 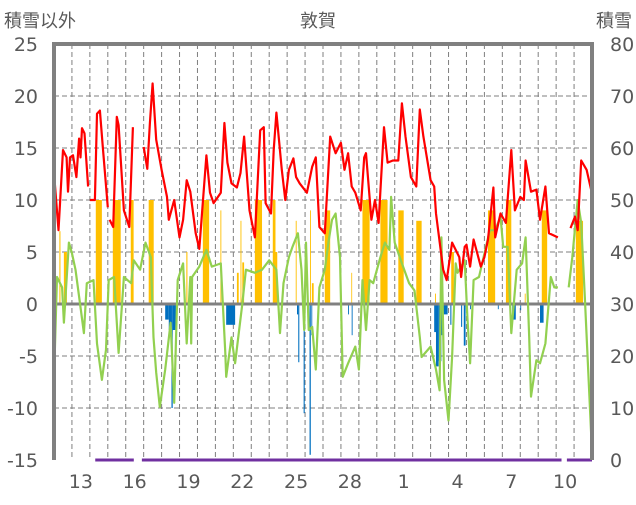 What do you see at coordinates (40, 21) in the screenshot?
I see `left-axis-label: 積雪以外` at bounding box center [40, 21].